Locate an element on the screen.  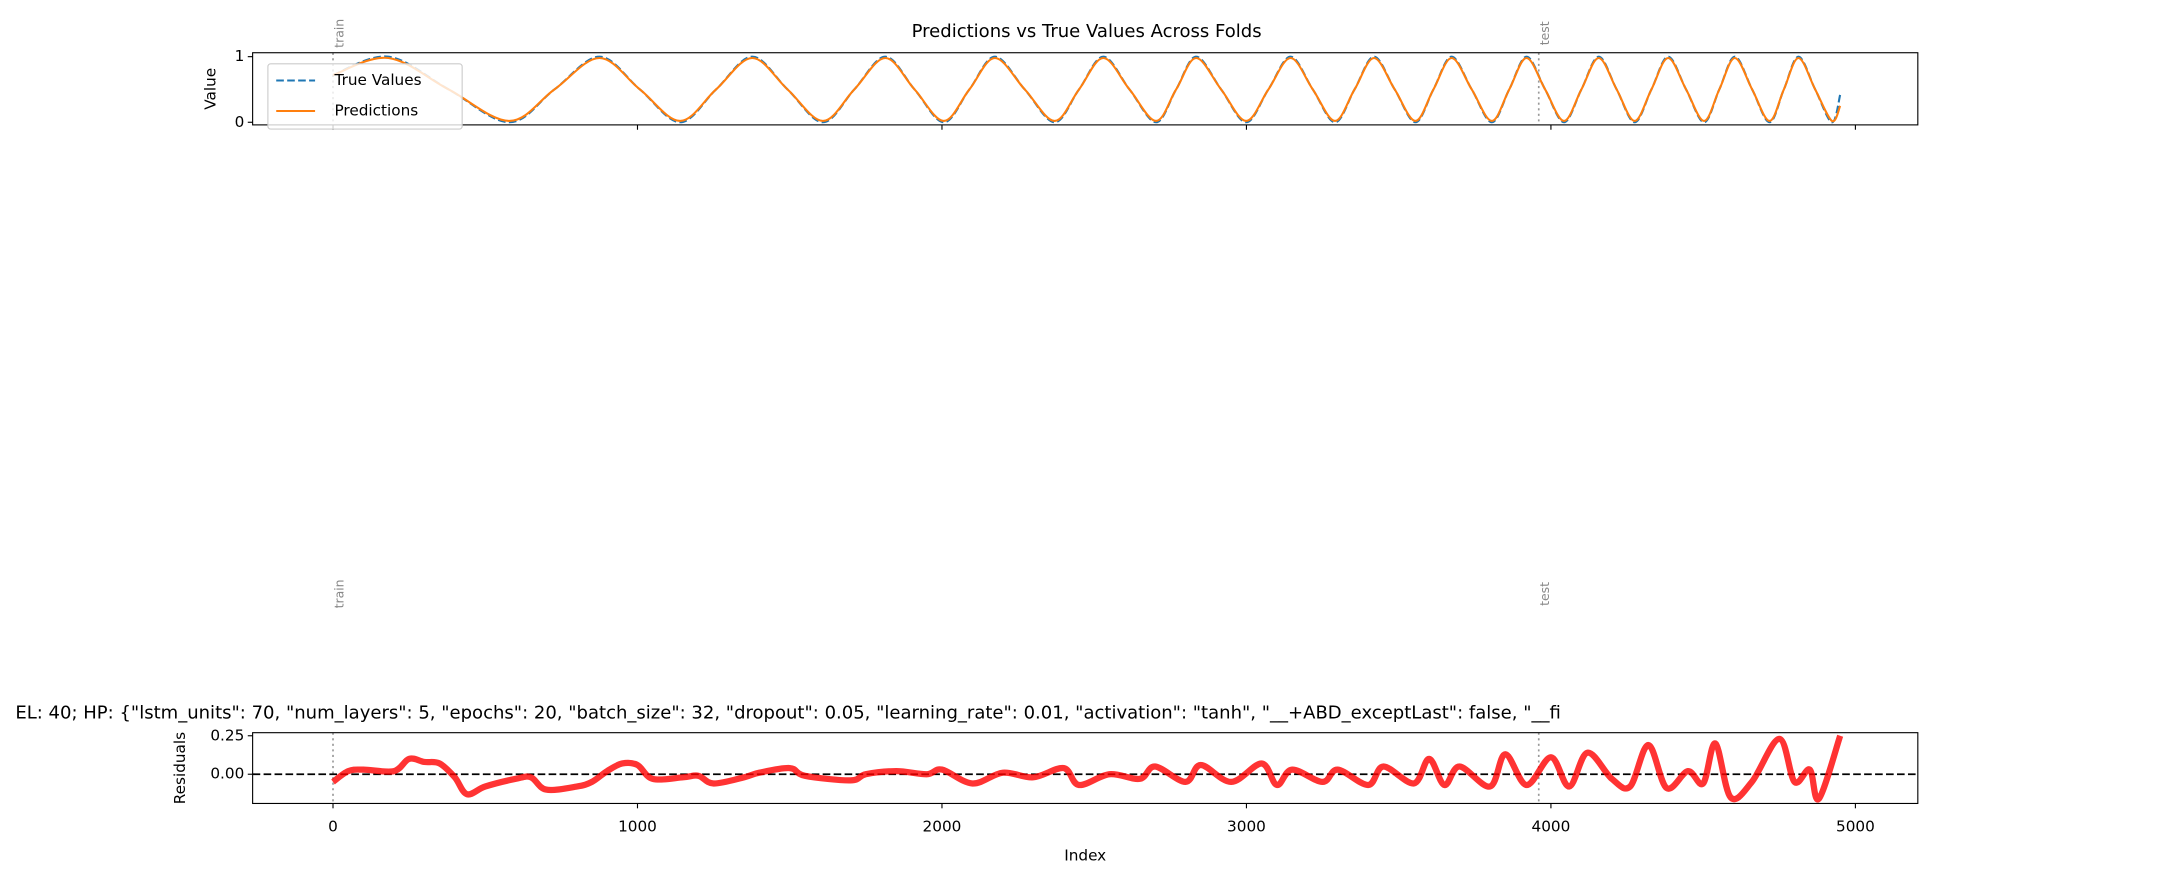
series-line is located at coordinates (1087, 89).